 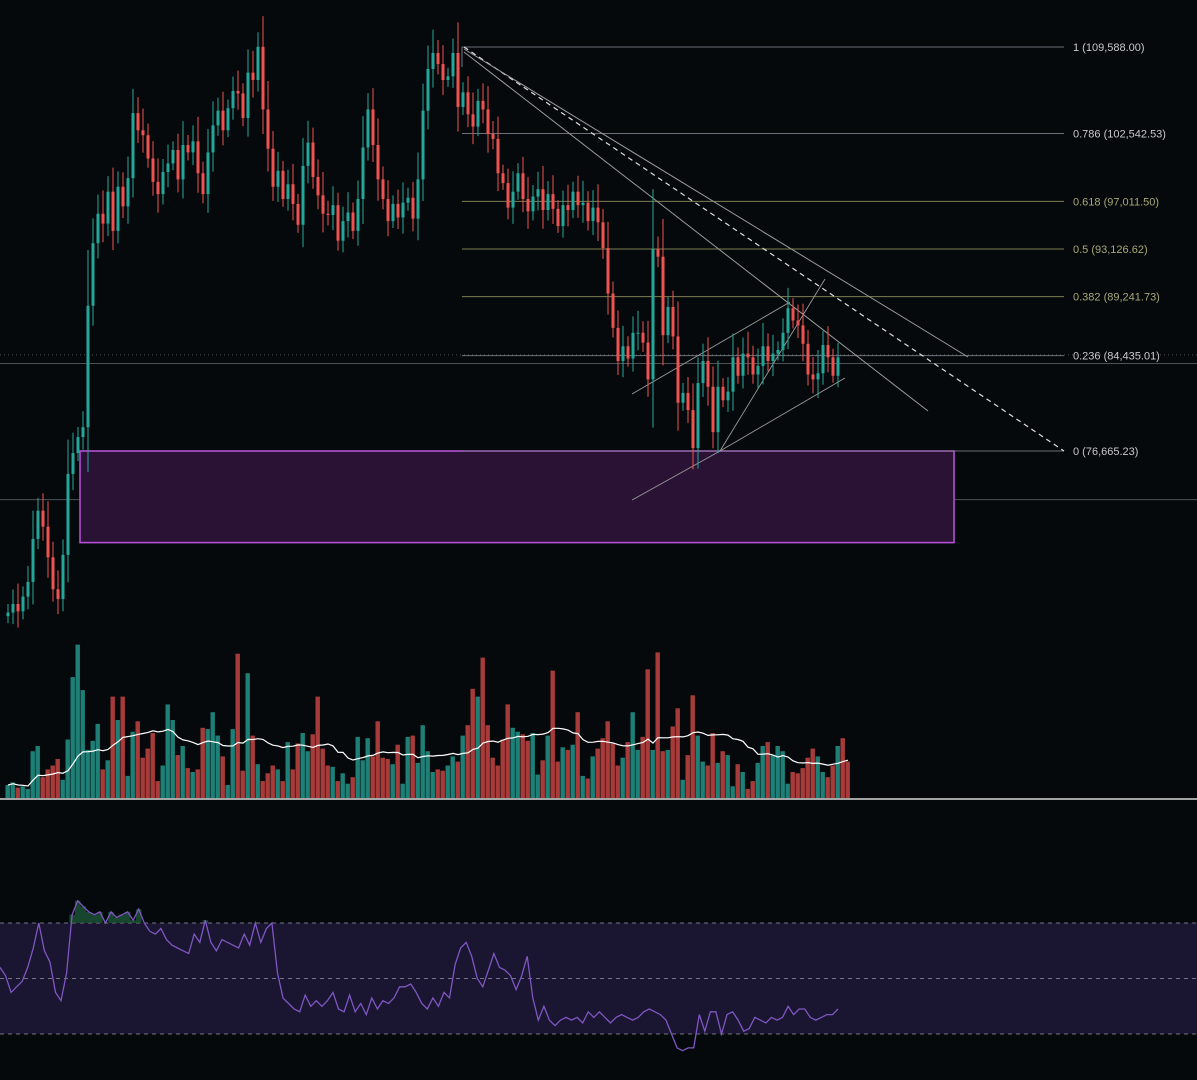 What do you see at coordinates (598, 975) in the screenshot?
I see `rsi-pane` at bounding box center [598, 975].